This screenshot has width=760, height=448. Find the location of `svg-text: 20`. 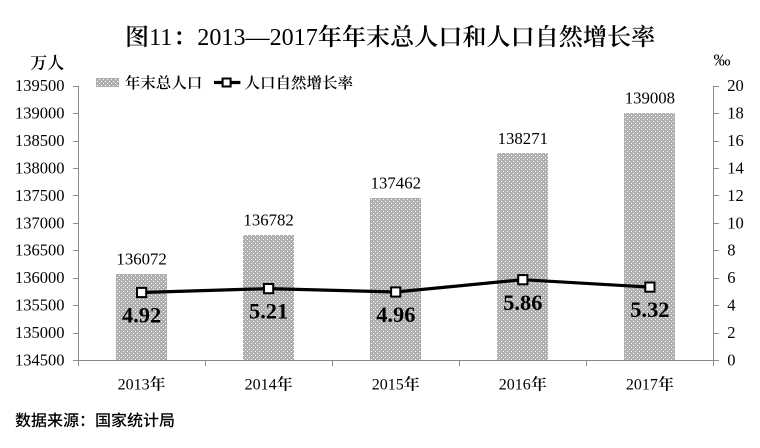

svg-text: 20 is located at coordinates (735, 85).